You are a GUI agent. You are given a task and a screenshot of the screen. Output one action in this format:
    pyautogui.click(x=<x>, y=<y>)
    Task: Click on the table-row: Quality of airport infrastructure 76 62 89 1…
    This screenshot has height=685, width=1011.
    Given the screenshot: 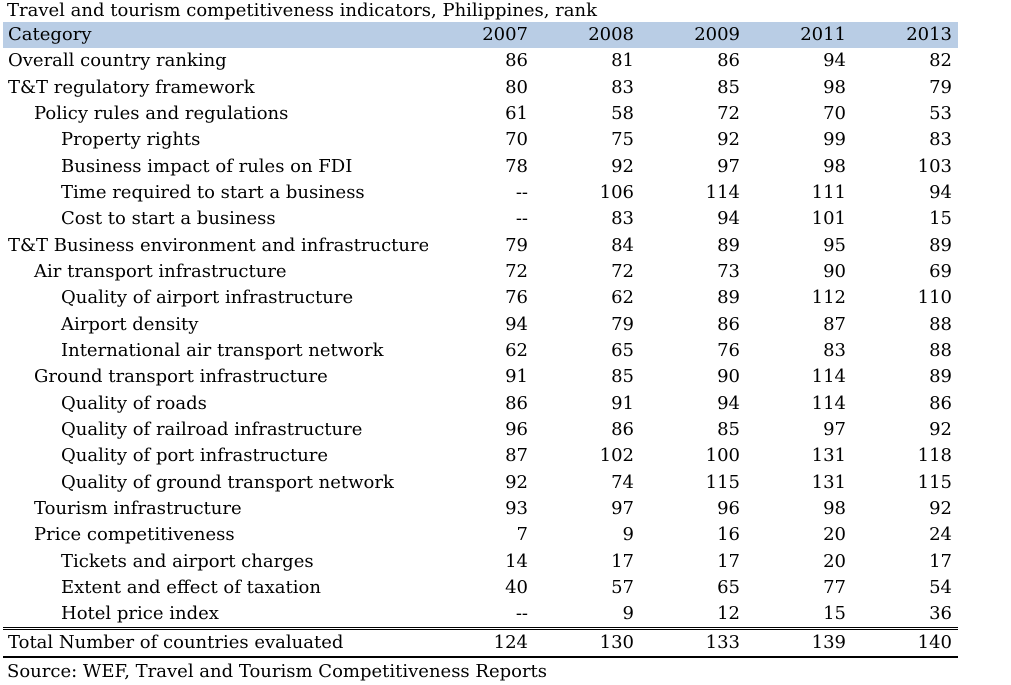 What is the action you would take?
    pyautogui.click(x=480, y=298)
    